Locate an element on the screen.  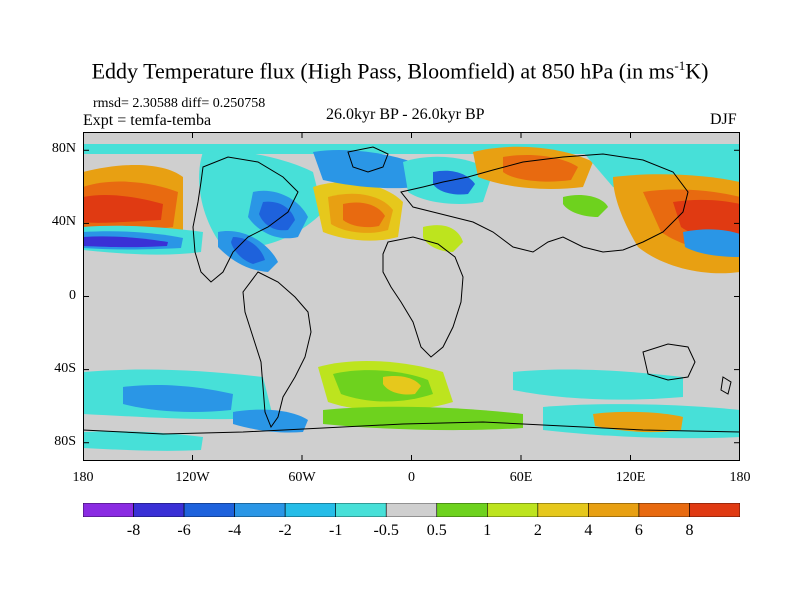
colorbar-label: 1 is located at coordinates (487, 530).